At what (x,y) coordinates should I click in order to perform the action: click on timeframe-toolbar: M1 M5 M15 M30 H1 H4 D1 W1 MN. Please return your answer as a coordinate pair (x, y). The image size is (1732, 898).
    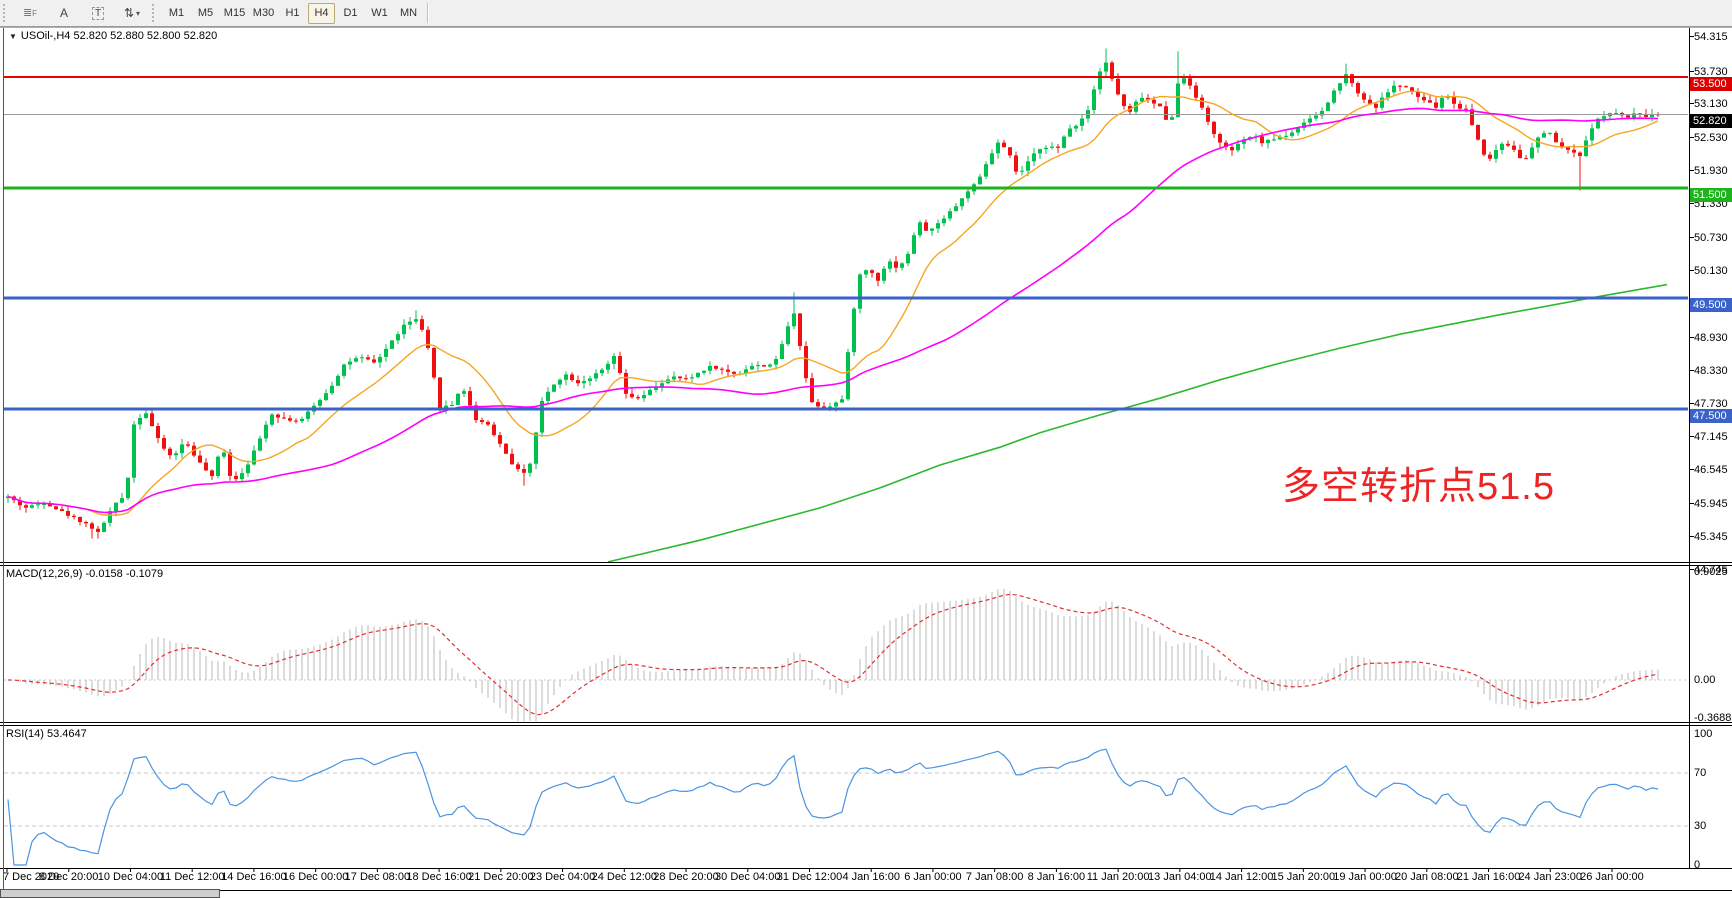
    Looking at the image, I should click on (292, 13).